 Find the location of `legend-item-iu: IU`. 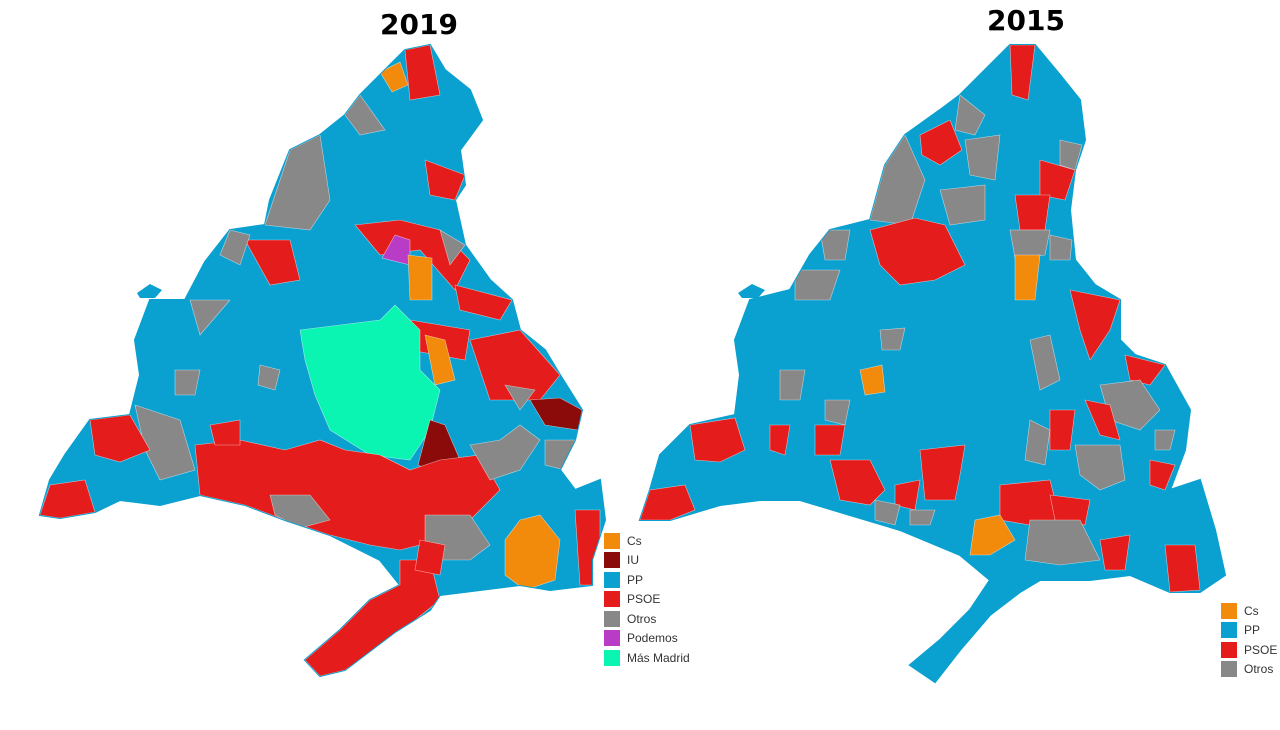

legend-item-iu: IU is located at coordinates (647, 561).